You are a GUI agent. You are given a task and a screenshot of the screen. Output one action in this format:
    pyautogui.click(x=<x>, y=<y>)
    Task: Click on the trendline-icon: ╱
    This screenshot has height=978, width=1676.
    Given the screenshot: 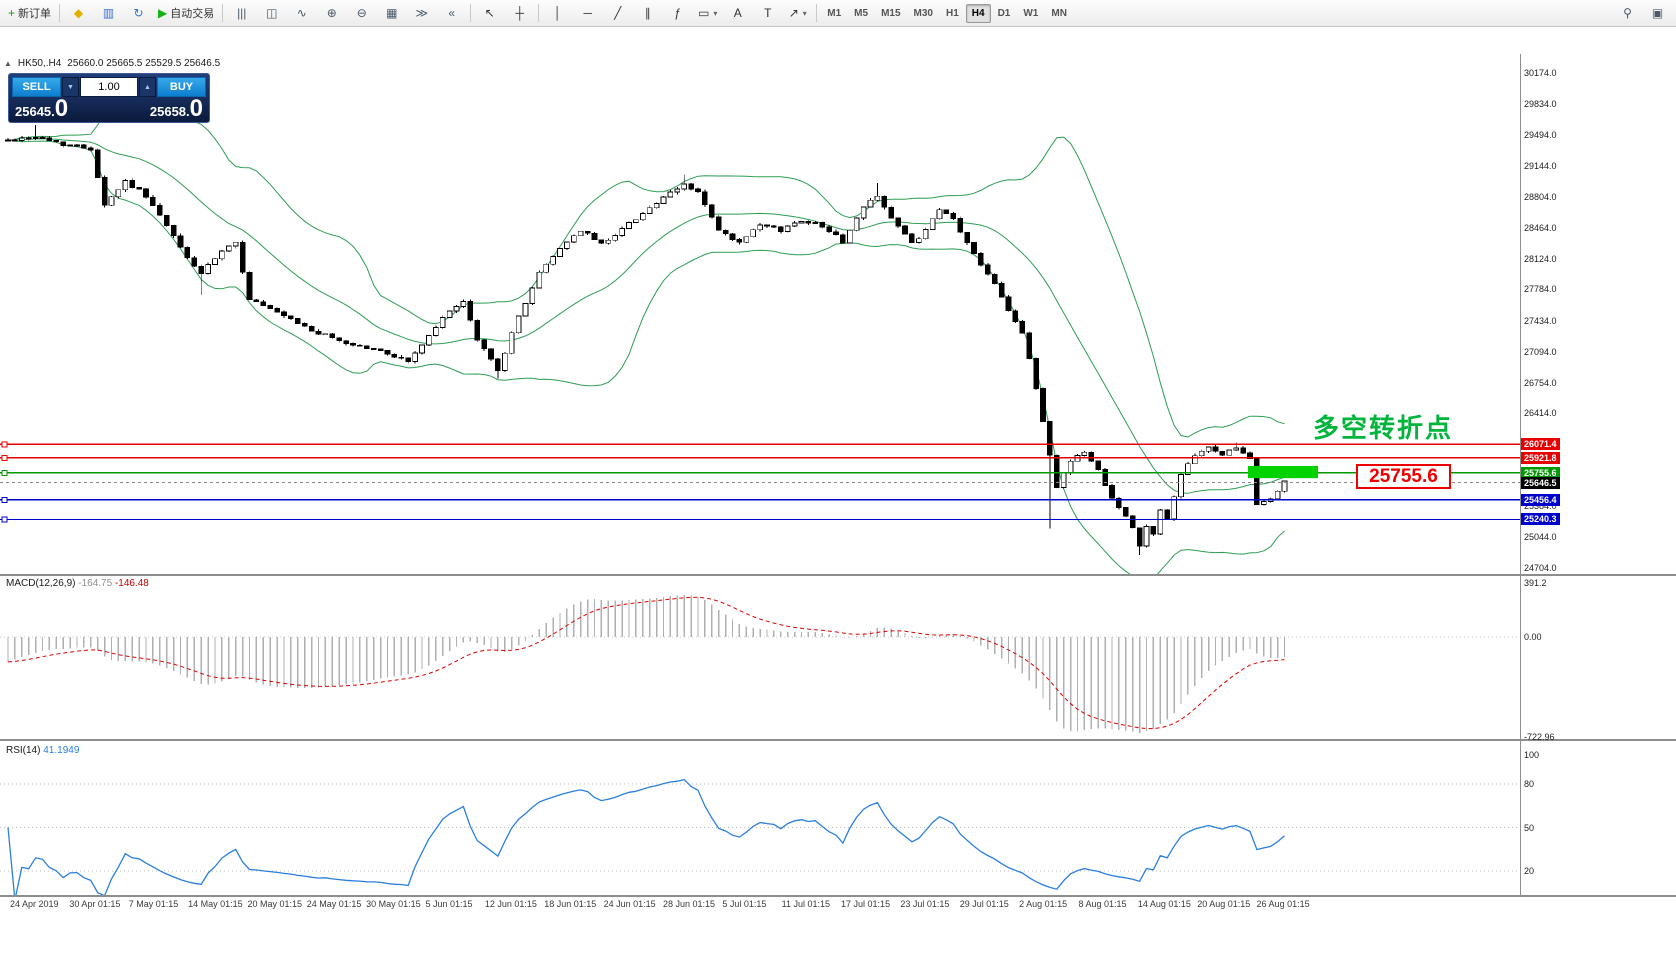 What is the action you would take?
    pyautogui.click(x=617, y=13)
    